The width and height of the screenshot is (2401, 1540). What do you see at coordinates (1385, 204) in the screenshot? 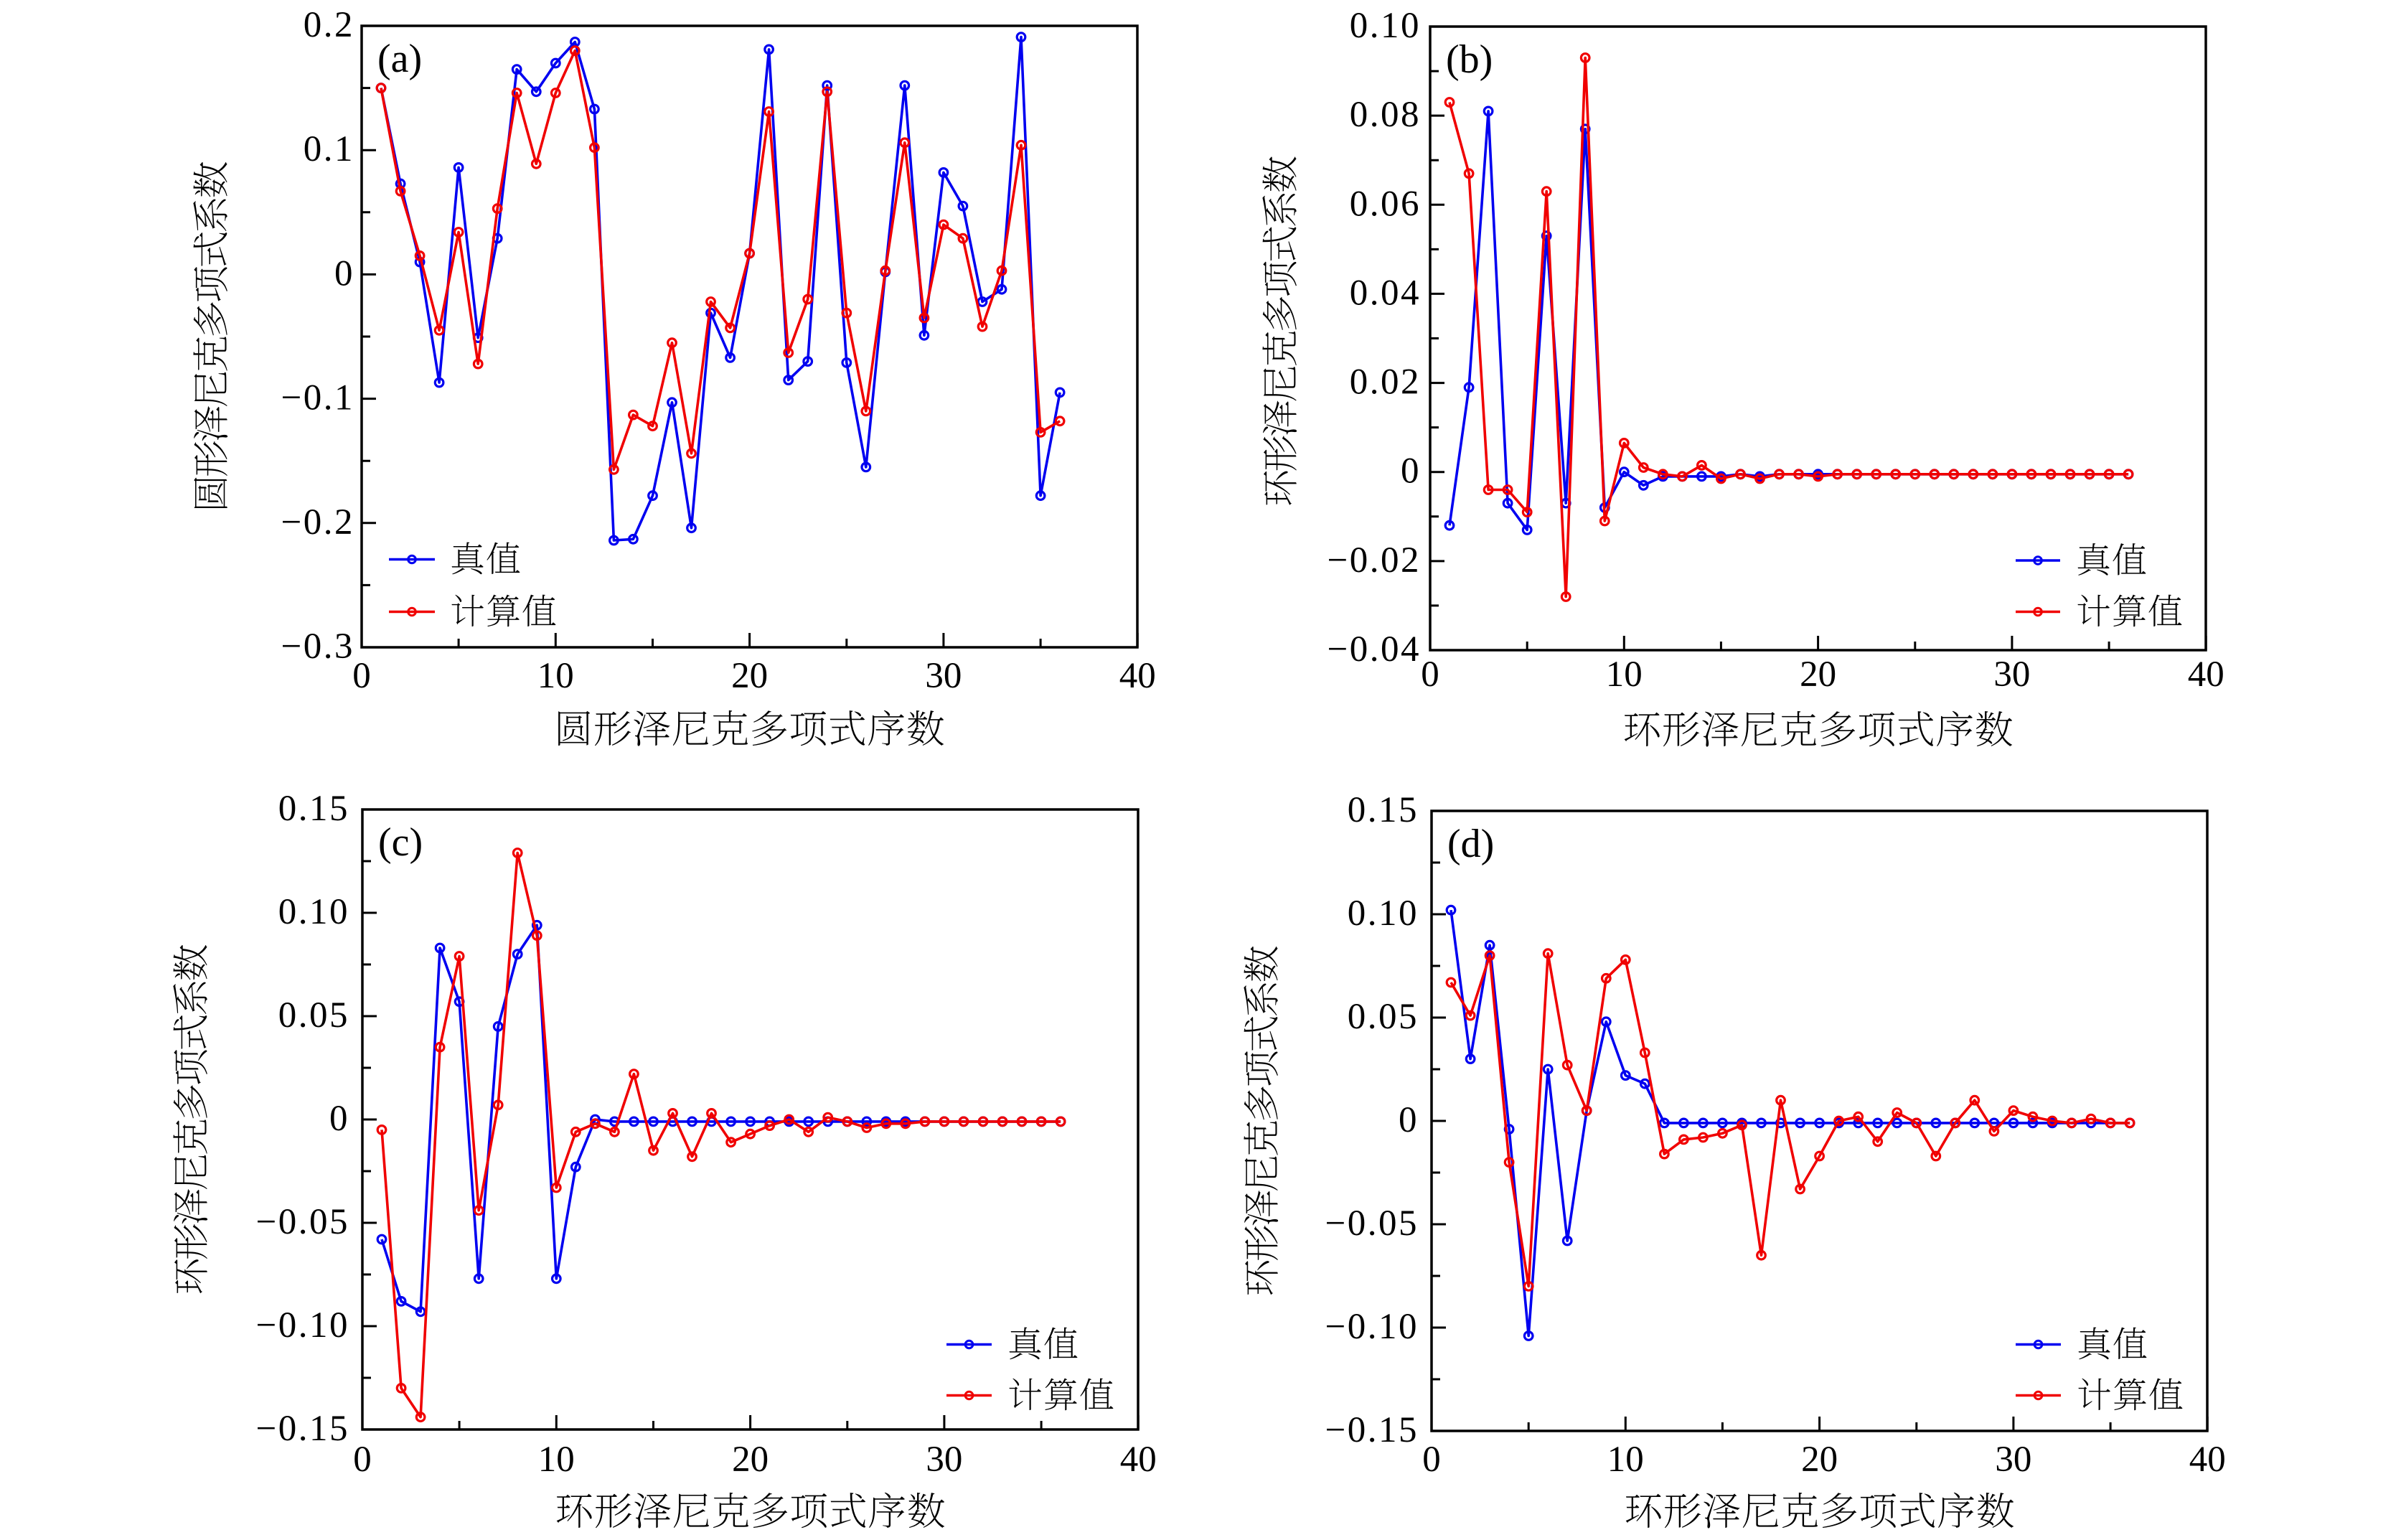
I see `svg-text: 0.06` at bounding box center [1385, 204].